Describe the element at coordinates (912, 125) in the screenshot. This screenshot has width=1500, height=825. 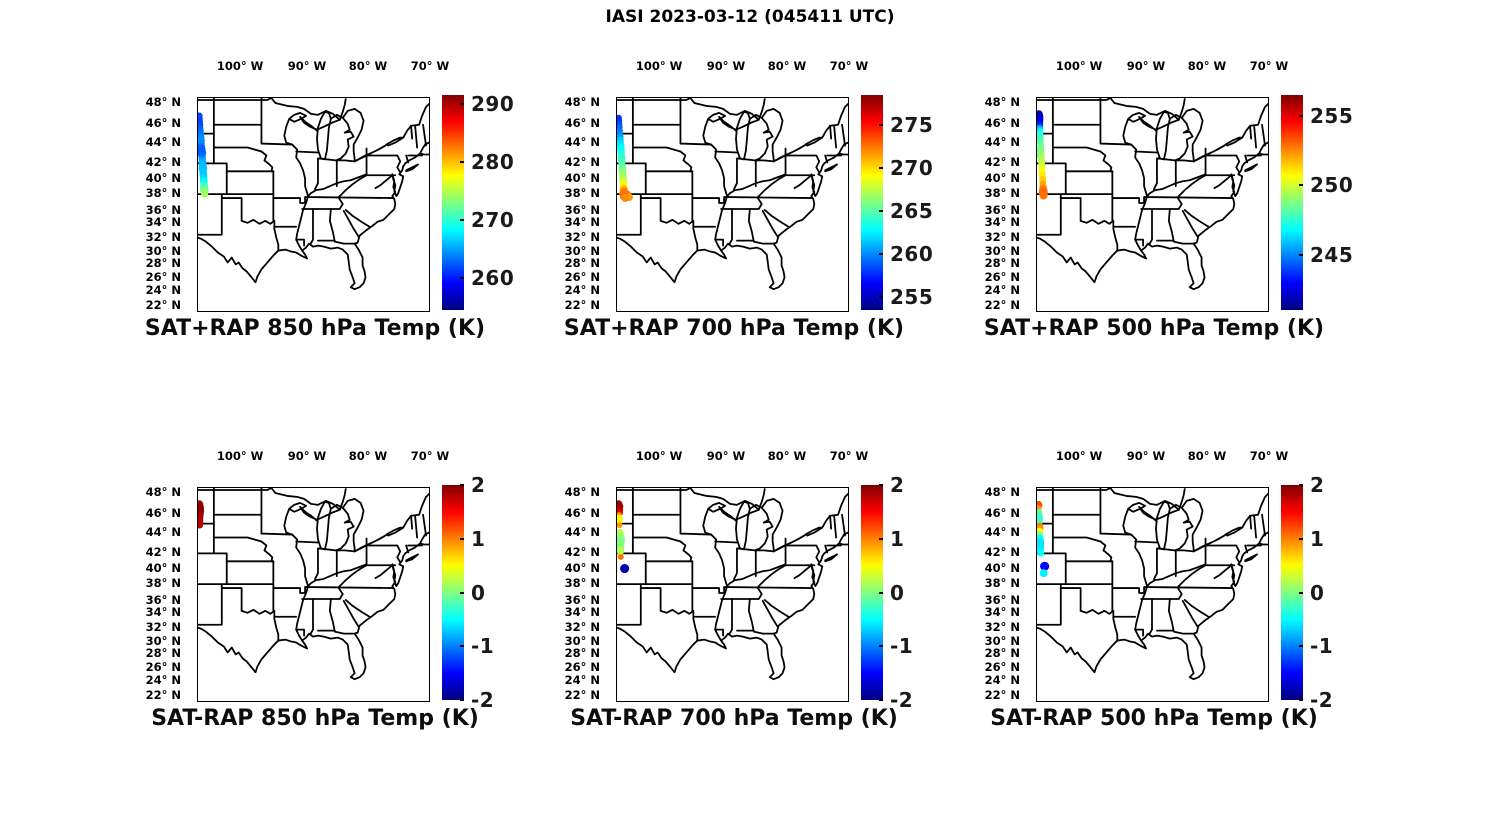
I see `colorbar-tick-label: 275` at that location.